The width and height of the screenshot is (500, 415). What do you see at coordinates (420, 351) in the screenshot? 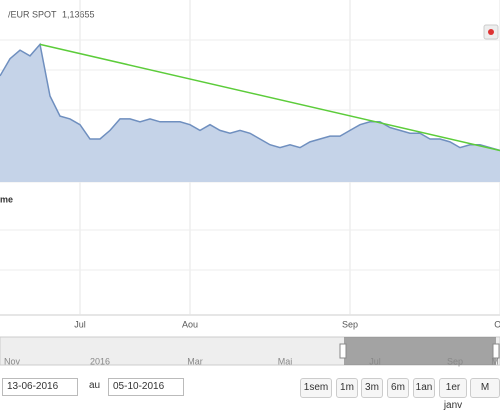
I see `navigator-selection` at bounding box center [420, 351].